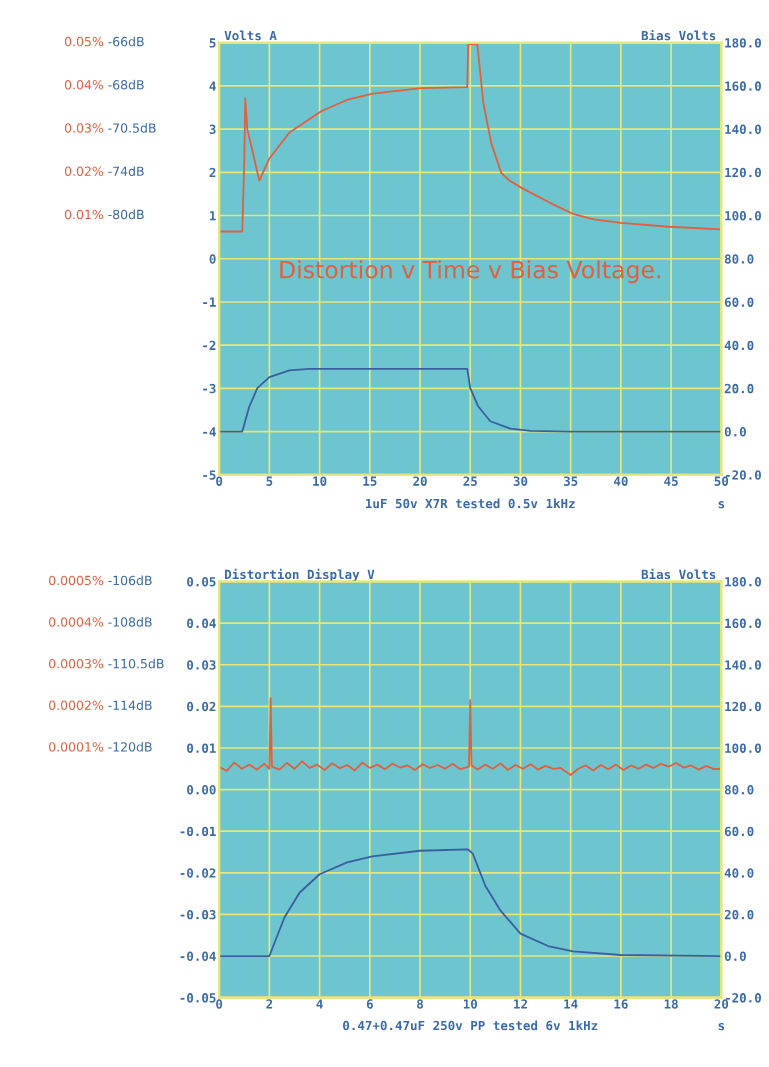 This screenshot has width=769, height=1067. What do you see at coordinates (209, 475) in the screenshot?
I see `y-tick-label: -5` at bounding box center [209, 475].